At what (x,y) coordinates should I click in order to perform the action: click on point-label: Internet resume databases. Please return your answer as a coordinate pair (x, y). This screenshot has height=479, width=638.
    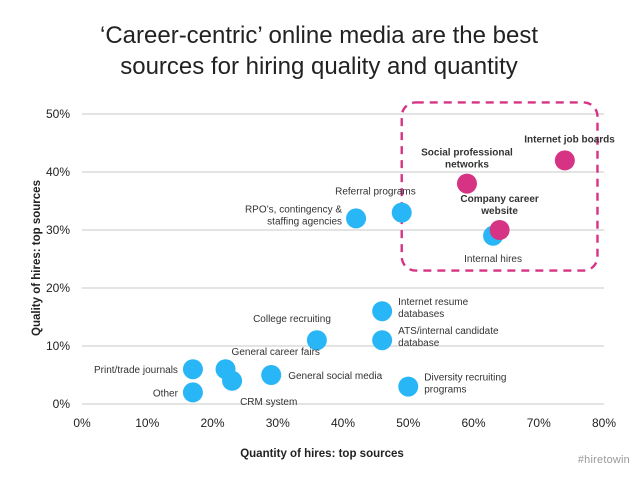
    Looking at the image, I should click on (433, 308).